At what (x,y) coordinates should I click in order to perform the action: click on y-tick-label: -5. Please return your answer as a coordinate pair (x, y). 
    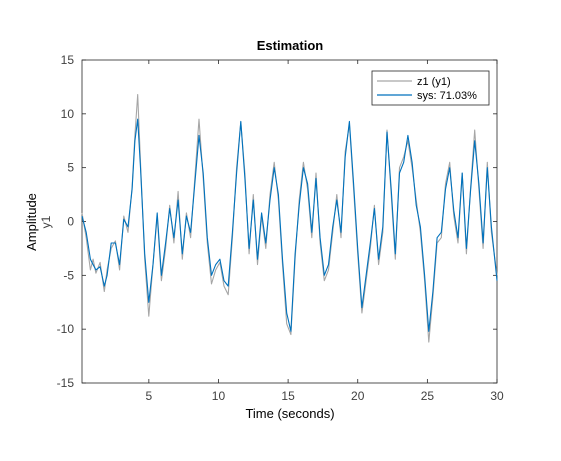
    Looking at the image, I should click on (68, 275).